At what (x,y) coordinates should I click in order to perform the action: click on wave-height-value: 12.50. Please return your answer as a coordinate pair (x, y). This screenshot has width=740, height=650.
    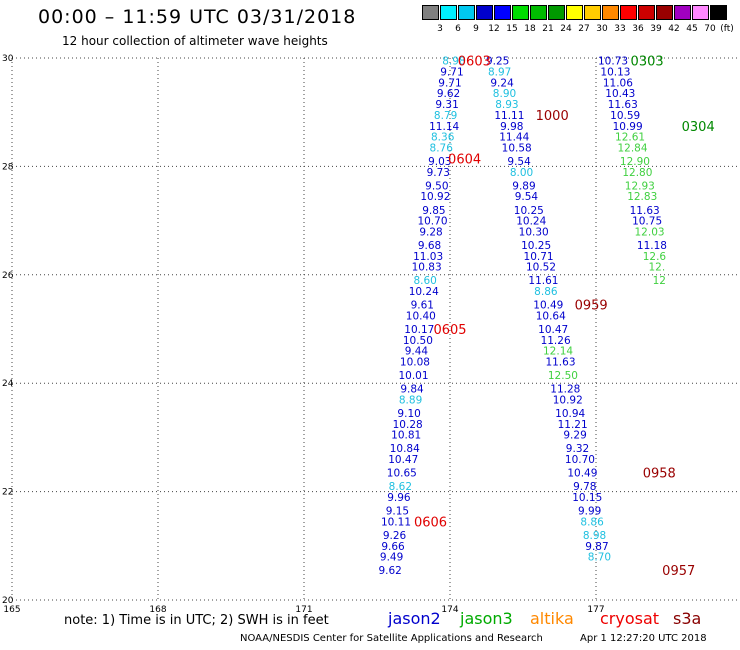
    Looking at the image, I should click on (563, 376).